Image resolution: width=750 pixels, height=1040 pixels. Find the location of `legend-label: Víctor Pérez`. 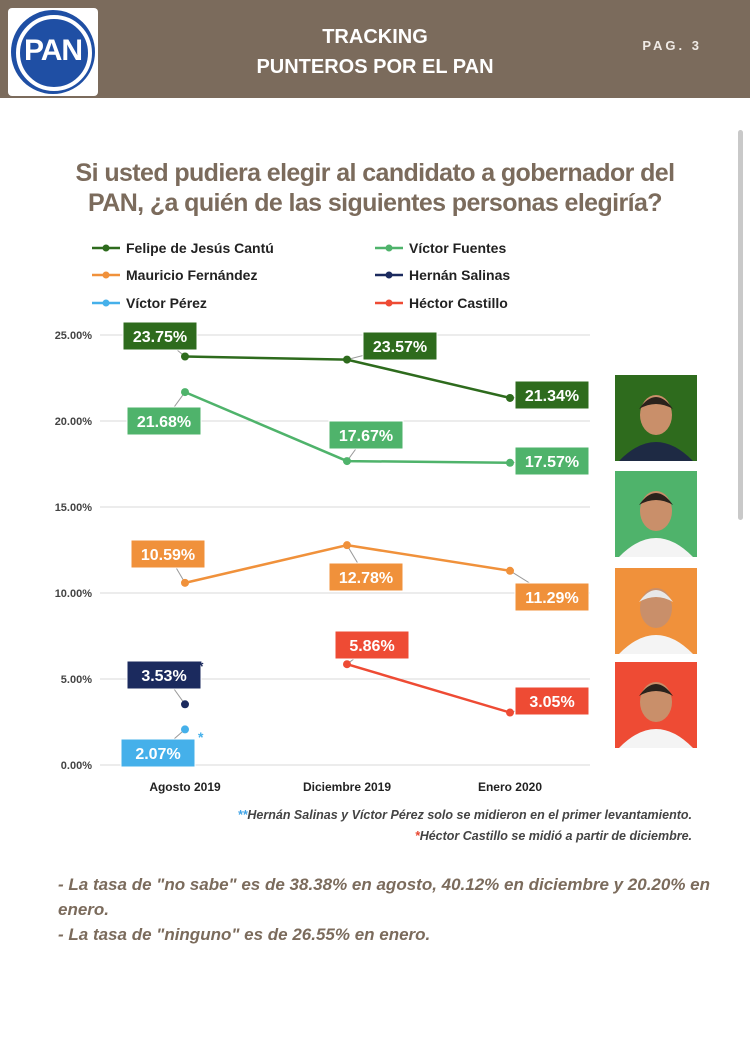

legend-label: Víctor Pérez is located at coordinates (166, 303).